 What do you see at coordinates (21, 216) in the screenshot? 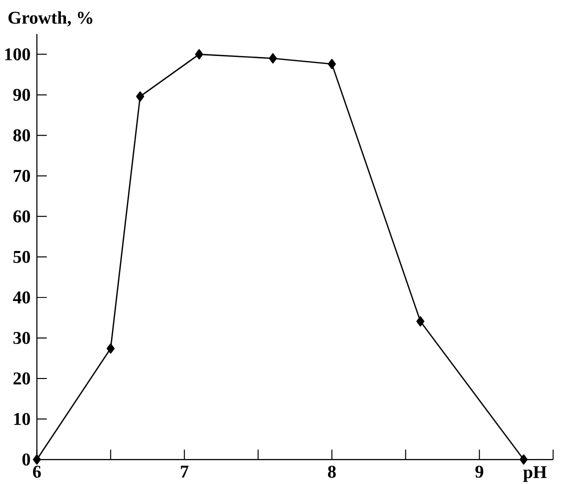
I see `y-tick-label: 60` at bounding box center [21, 216].